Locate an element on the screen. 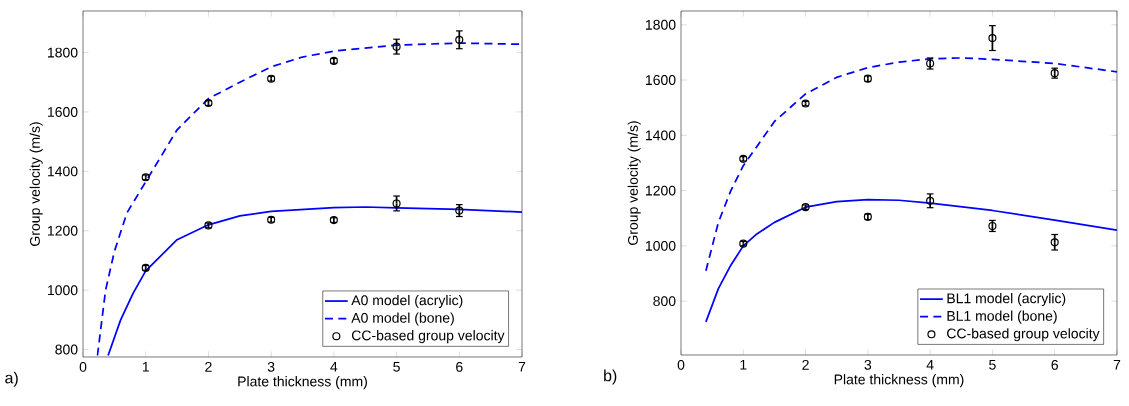 The image size is (1129, 406). legend-label: BL1 model (acrylic) is located at coordinates (1006, 300).